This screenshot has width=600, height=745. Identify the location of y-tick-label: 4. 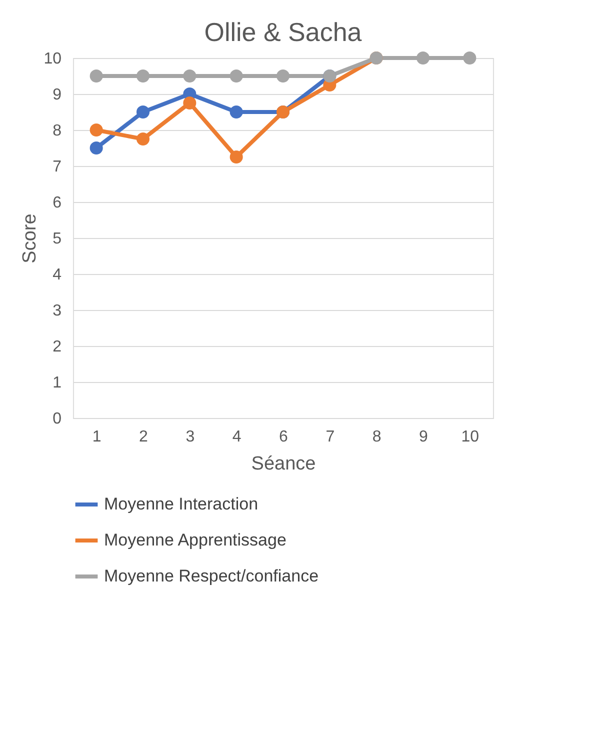
(57, 275).